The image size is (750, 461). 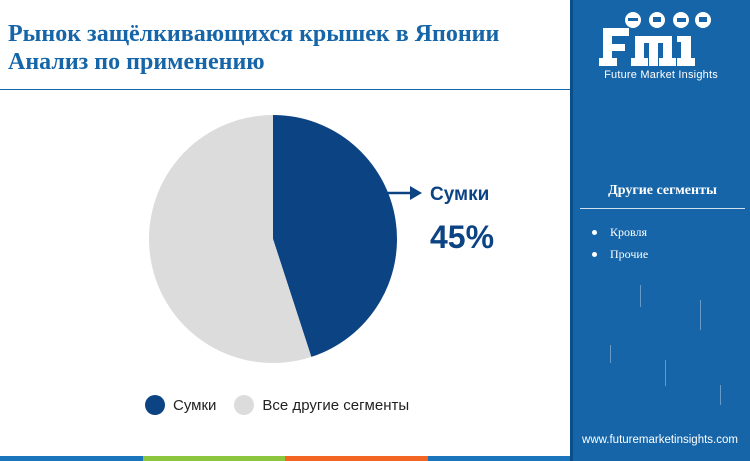 What do you see at coordinates (254, 34) in the screenshot?
I see `title-line-1: Рынок защёлкивающихся крышек в Японии` at bounding box center [254, 34].